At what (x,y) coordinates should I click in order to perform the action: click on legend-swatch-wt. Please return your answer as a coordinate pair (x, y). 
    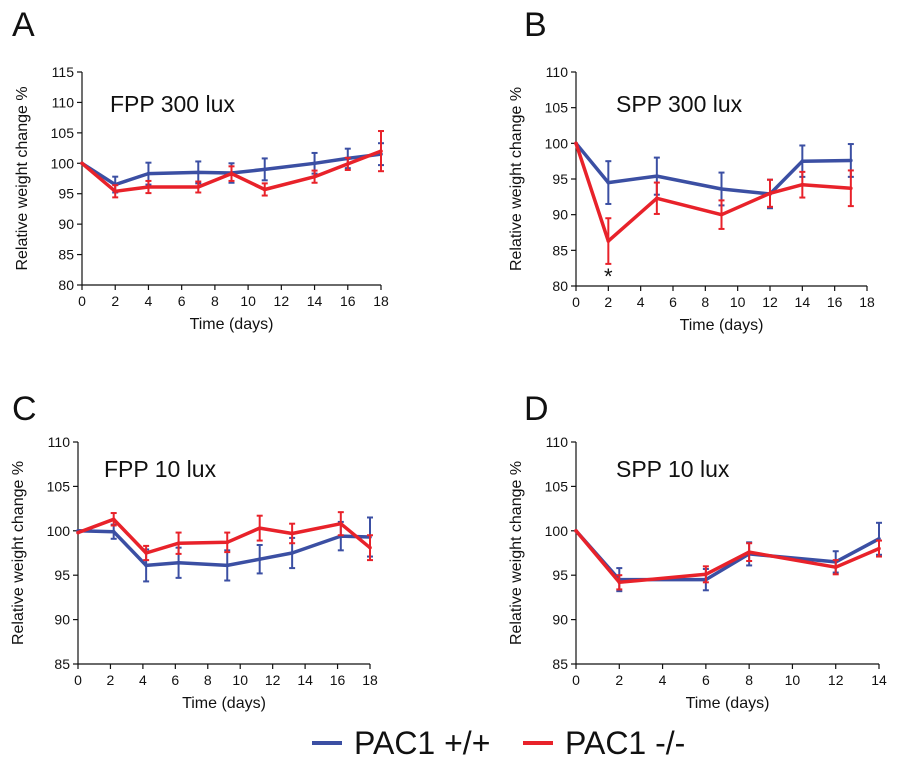
    Looking at the image, I should click on (327, 743).